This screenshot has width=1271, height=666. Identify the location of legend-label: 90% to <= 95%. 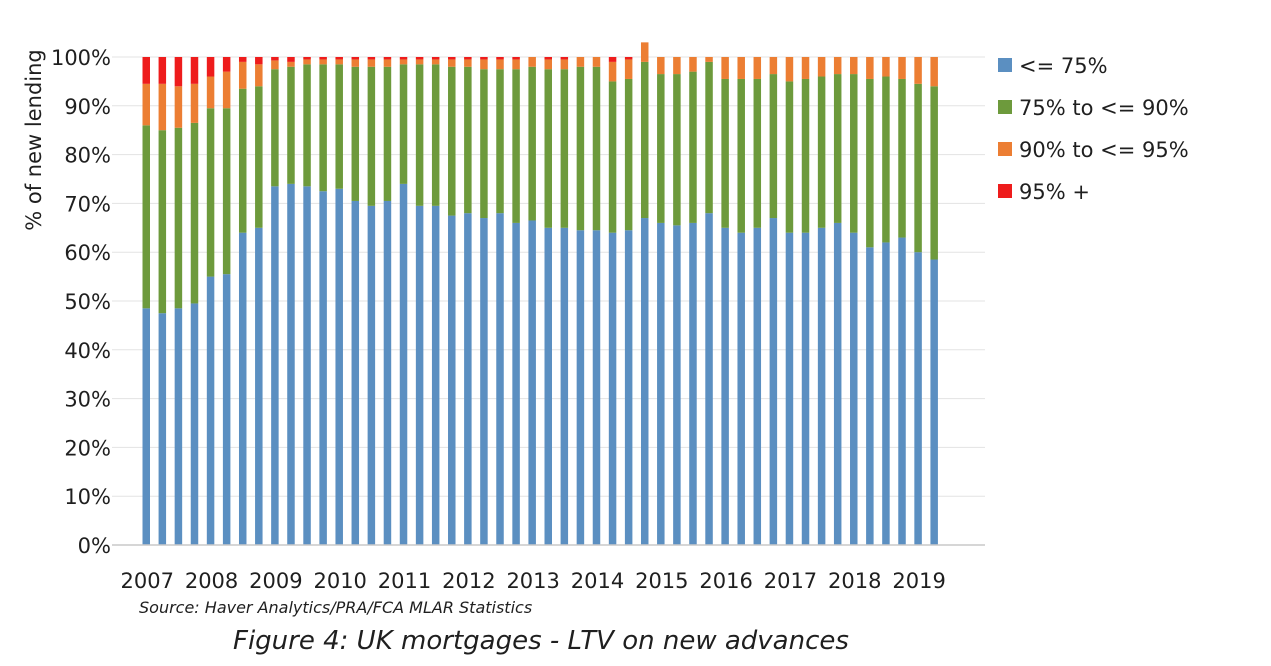
(1104, 150).